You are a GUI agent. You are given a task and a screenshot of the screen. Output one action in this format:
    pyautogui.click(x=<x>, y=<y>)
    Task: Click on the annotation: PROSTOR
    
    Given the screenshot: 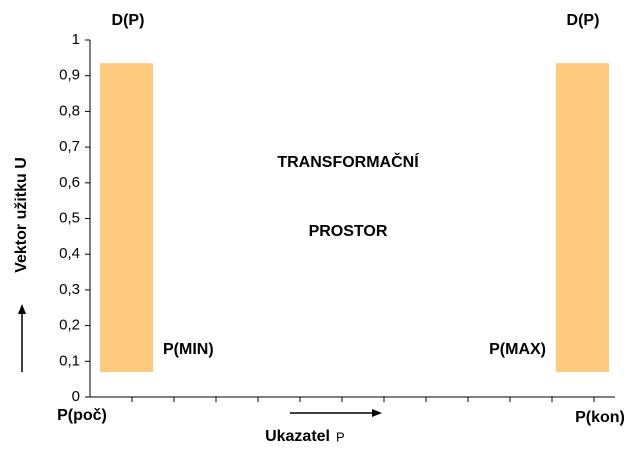 What is the action you would take?
    pyautogui.click(x=348, y=231)
    